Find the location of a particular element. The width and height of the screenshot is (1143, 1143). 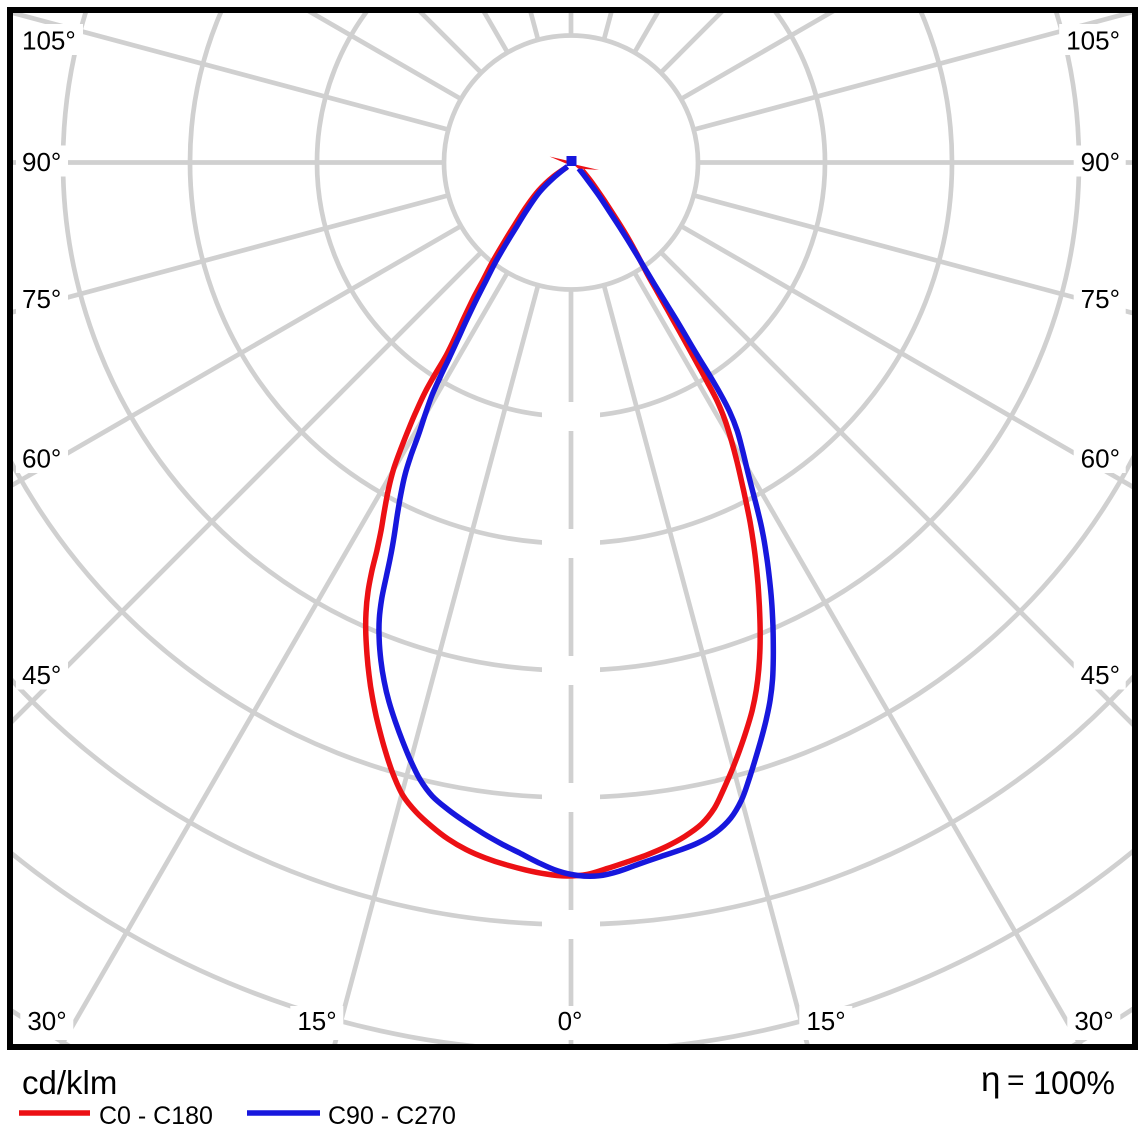

svg-text: C0 - C180 is located at coordinates (156, 1116).